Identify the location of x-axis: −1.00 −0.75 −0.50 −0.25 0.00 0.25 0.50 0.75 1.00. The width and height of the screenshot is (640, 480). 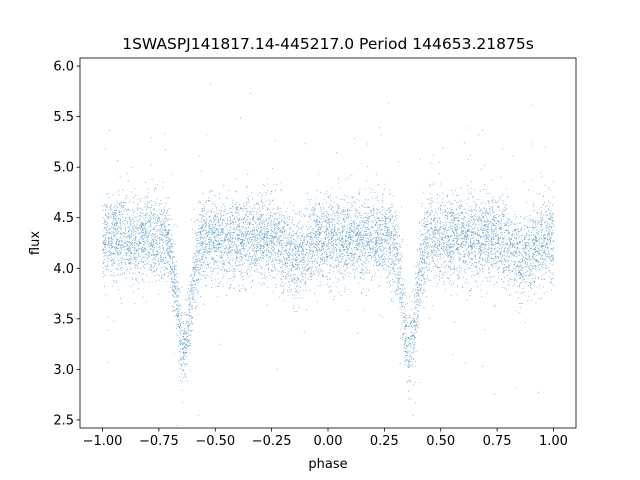
(325, 438).